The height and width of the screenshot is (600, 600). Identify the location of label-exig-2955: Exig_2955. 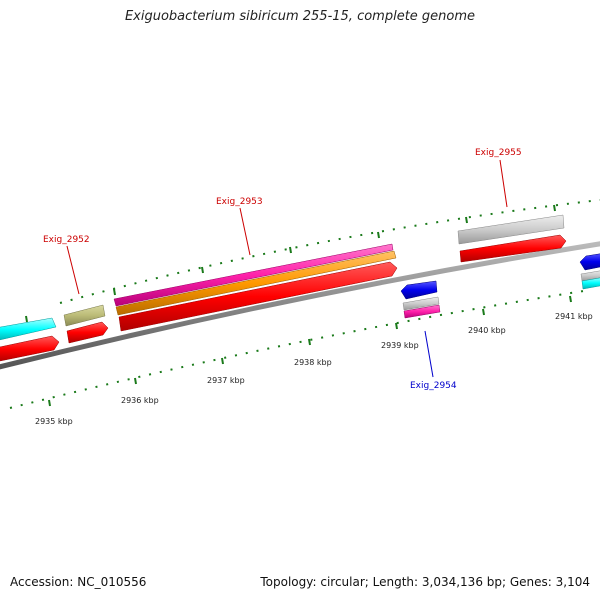
(498, 153).